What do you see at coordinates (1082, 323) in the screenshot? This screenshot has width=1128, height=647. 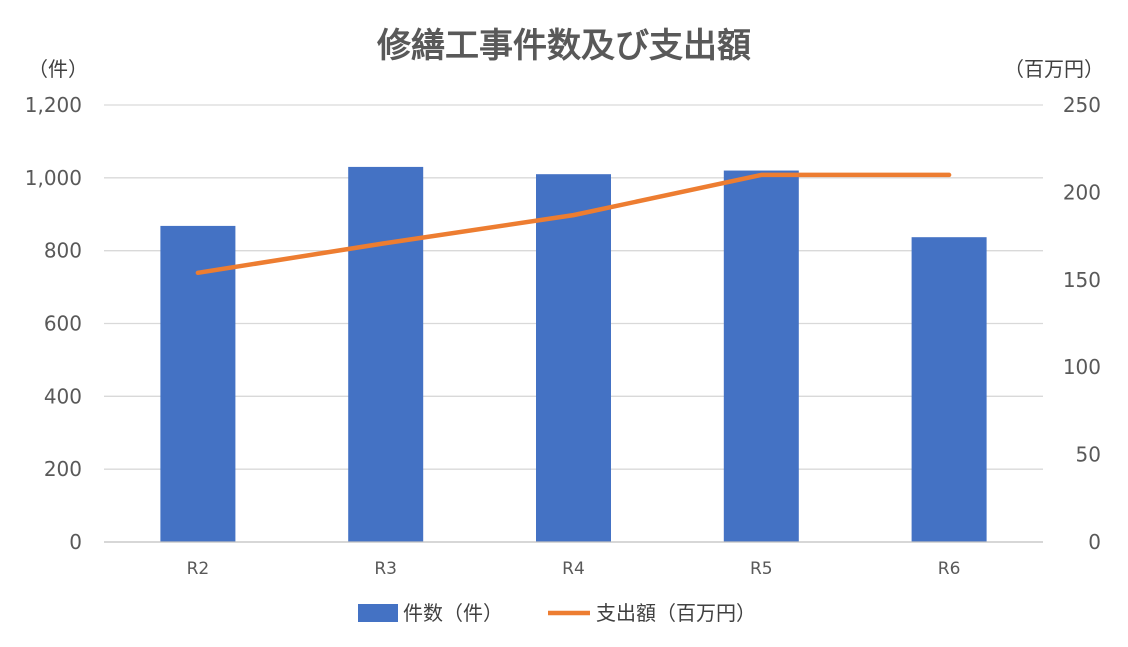 I see `right-axis-ticks: 0 50 100 150 200 250` at bounding box center [1082, 323].